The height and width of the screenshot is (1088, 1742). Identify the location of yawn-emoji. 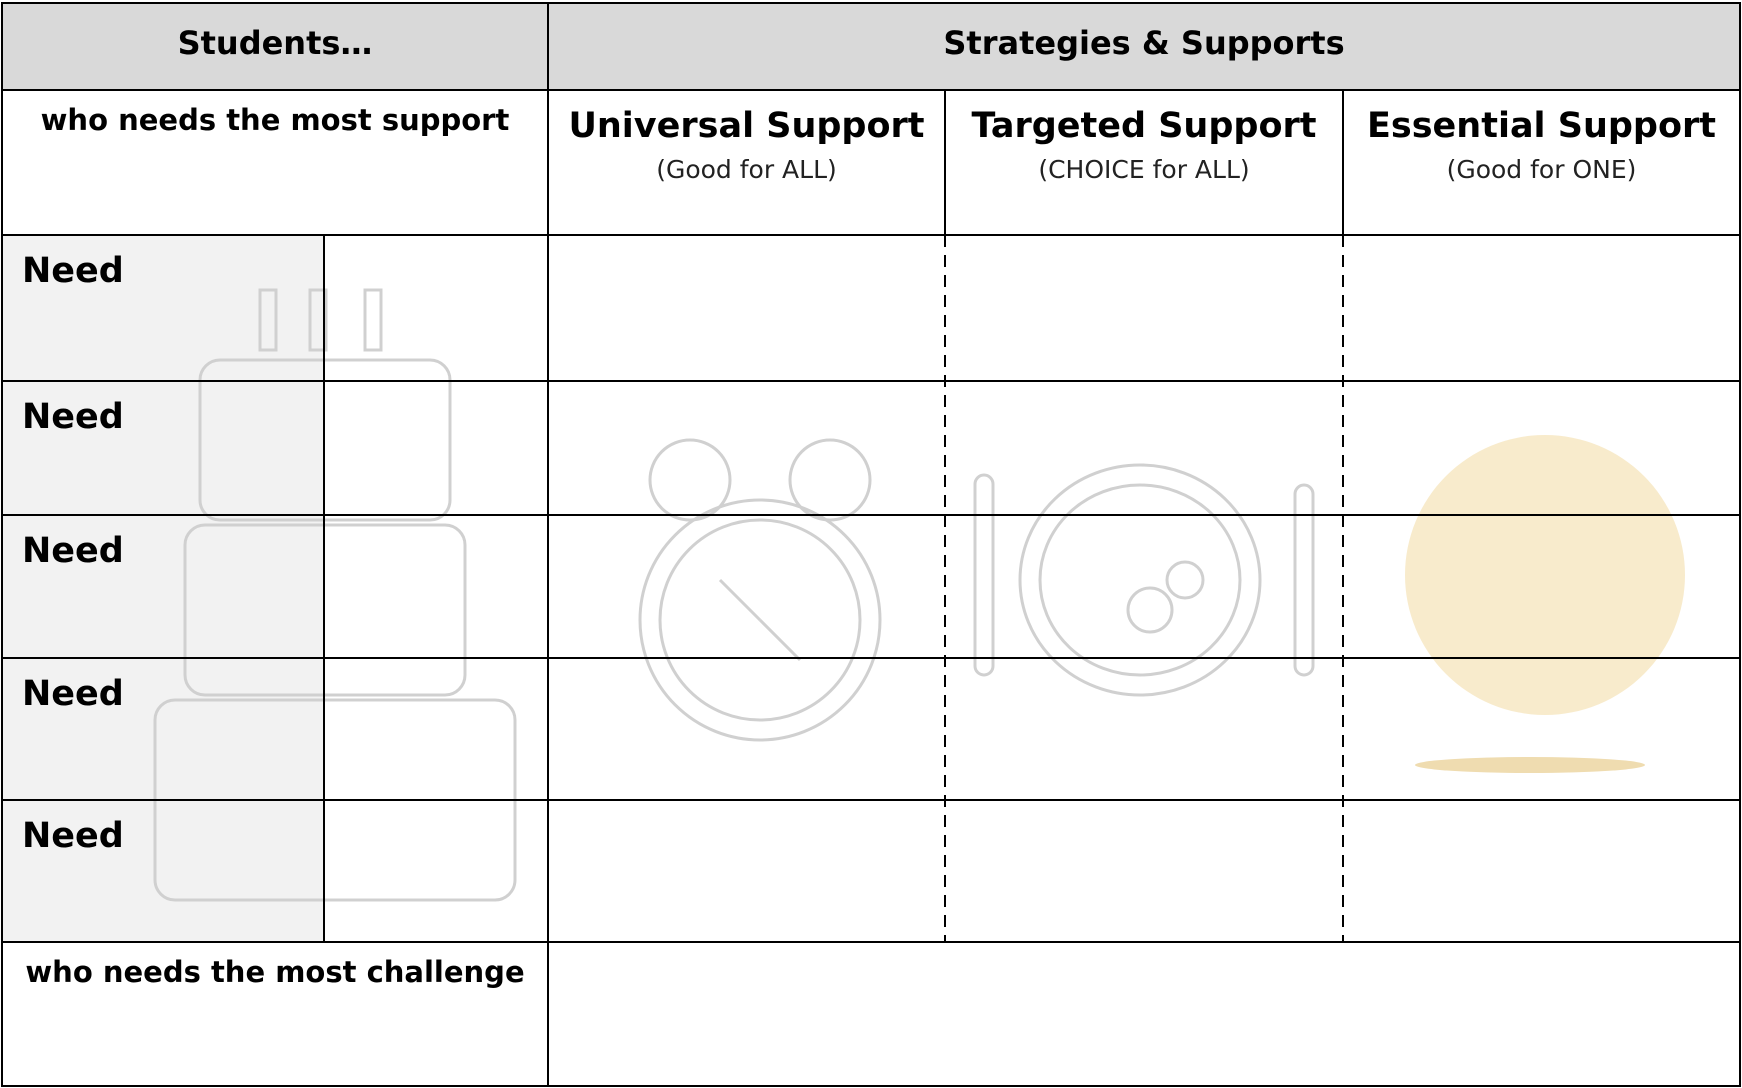
(1545, 575).